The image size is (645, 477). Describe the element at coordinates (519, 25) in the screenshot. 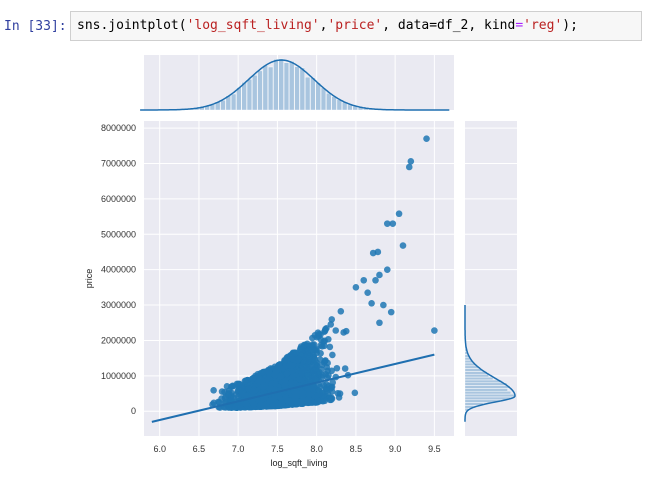

I see `code-token: =` at that location.